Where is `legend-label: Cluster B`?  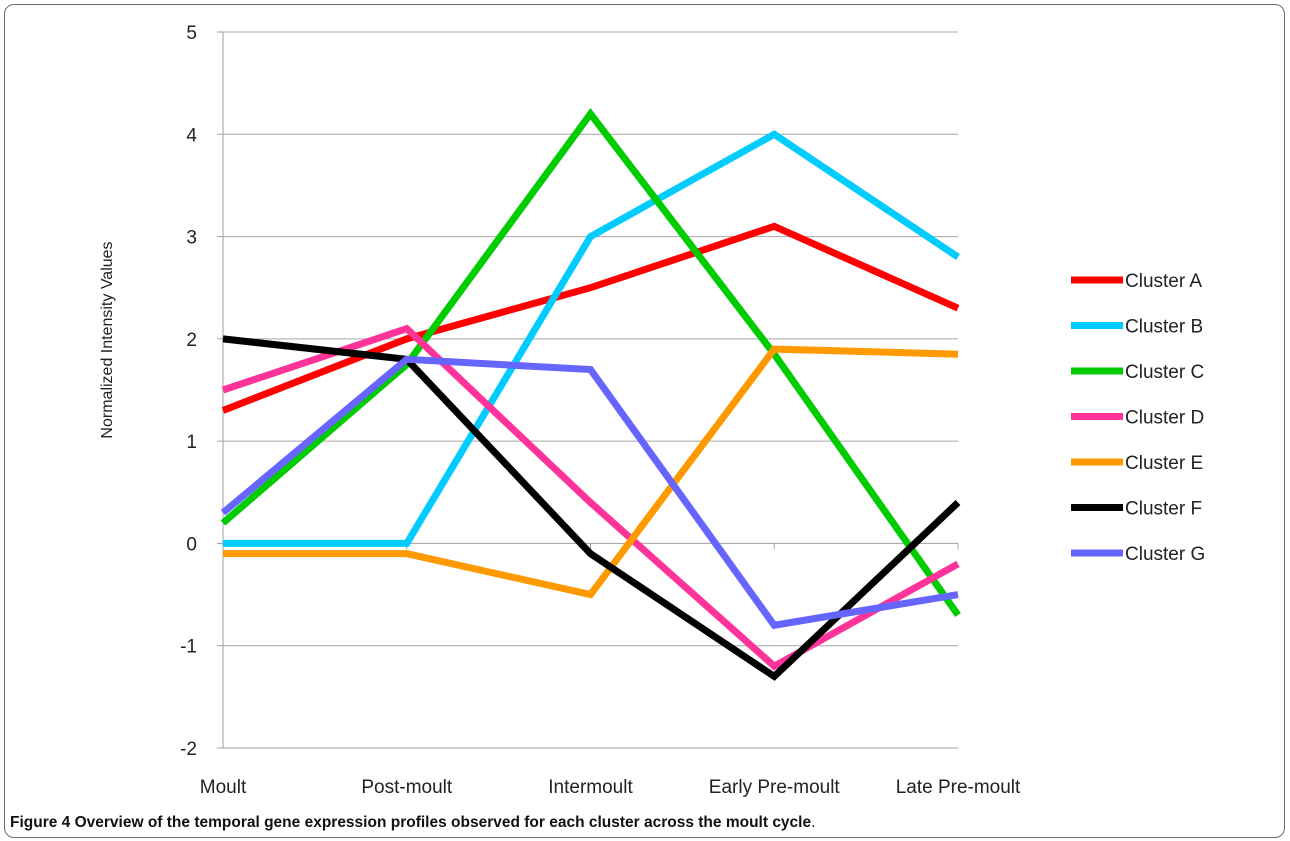
legend-label: Cluster B is located at coordinates (1164, 327).